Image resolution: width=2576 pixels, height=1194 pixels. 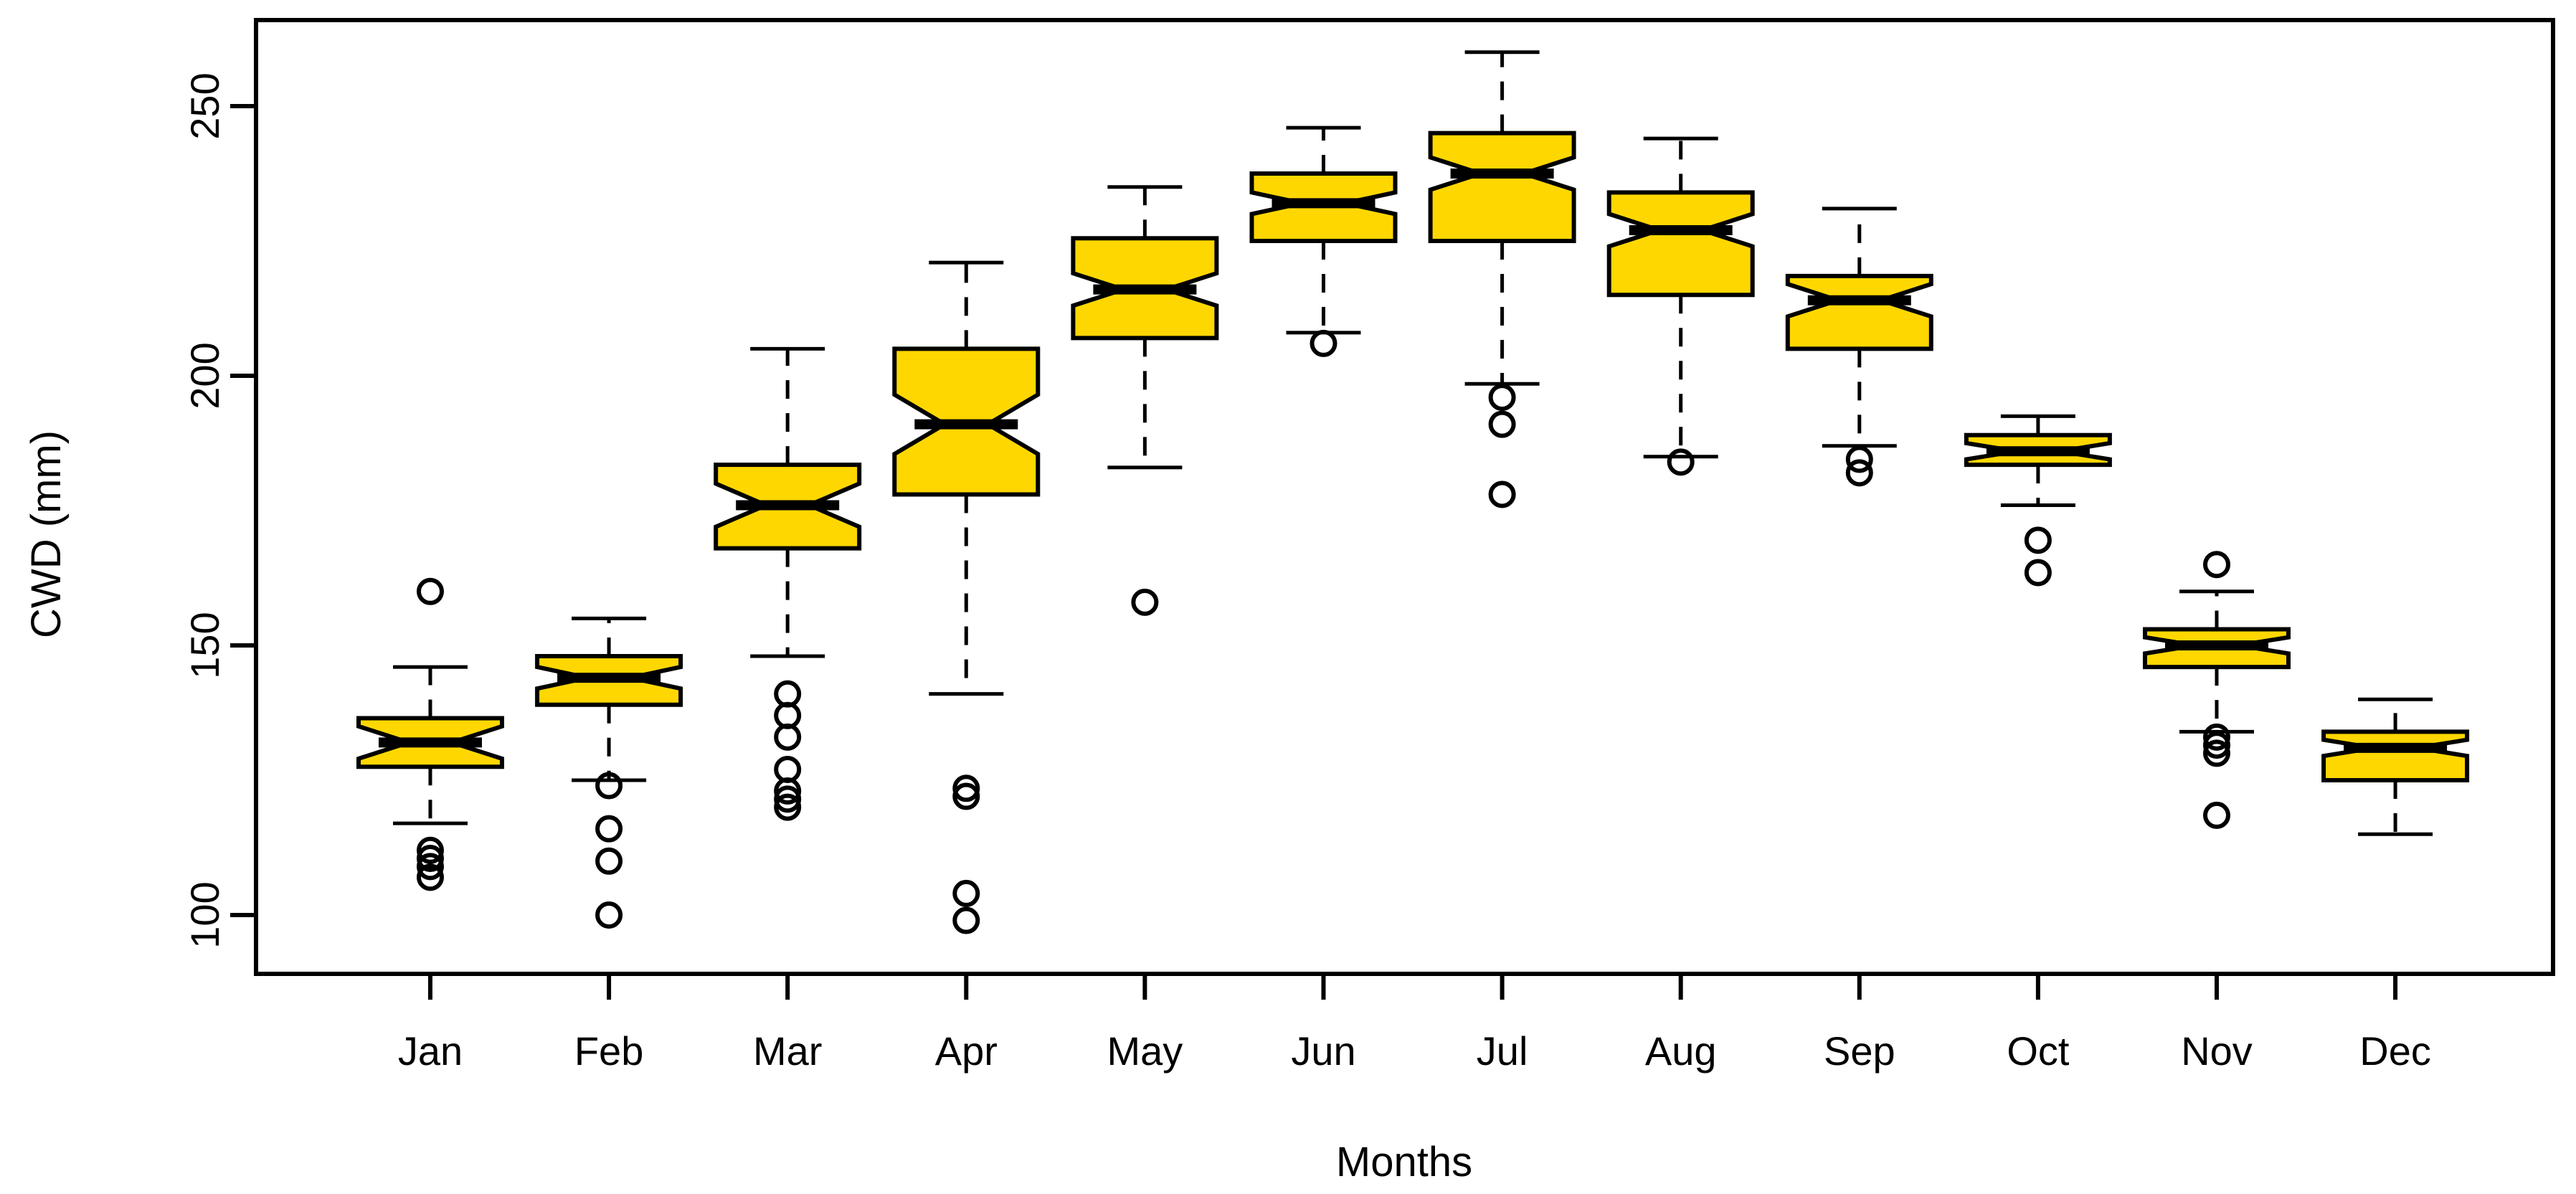 What do you see at coordinates (966, 1051) in the screenshot?
I see `x-tick-label: Apr` at bounding box center [966, 1051].